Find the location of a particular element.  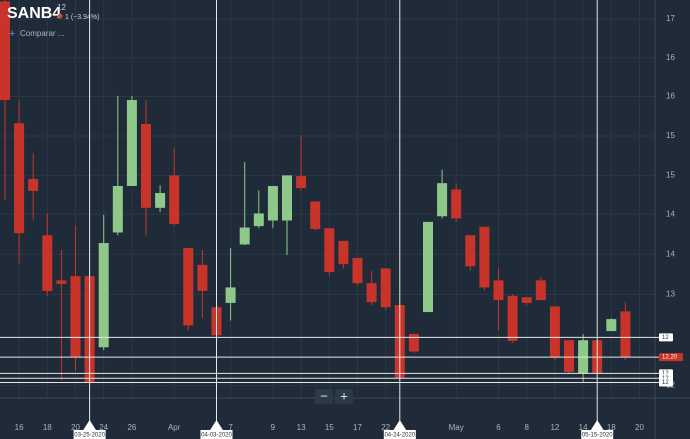

x-tick-label: 12 is located at coordinates (554, 427).